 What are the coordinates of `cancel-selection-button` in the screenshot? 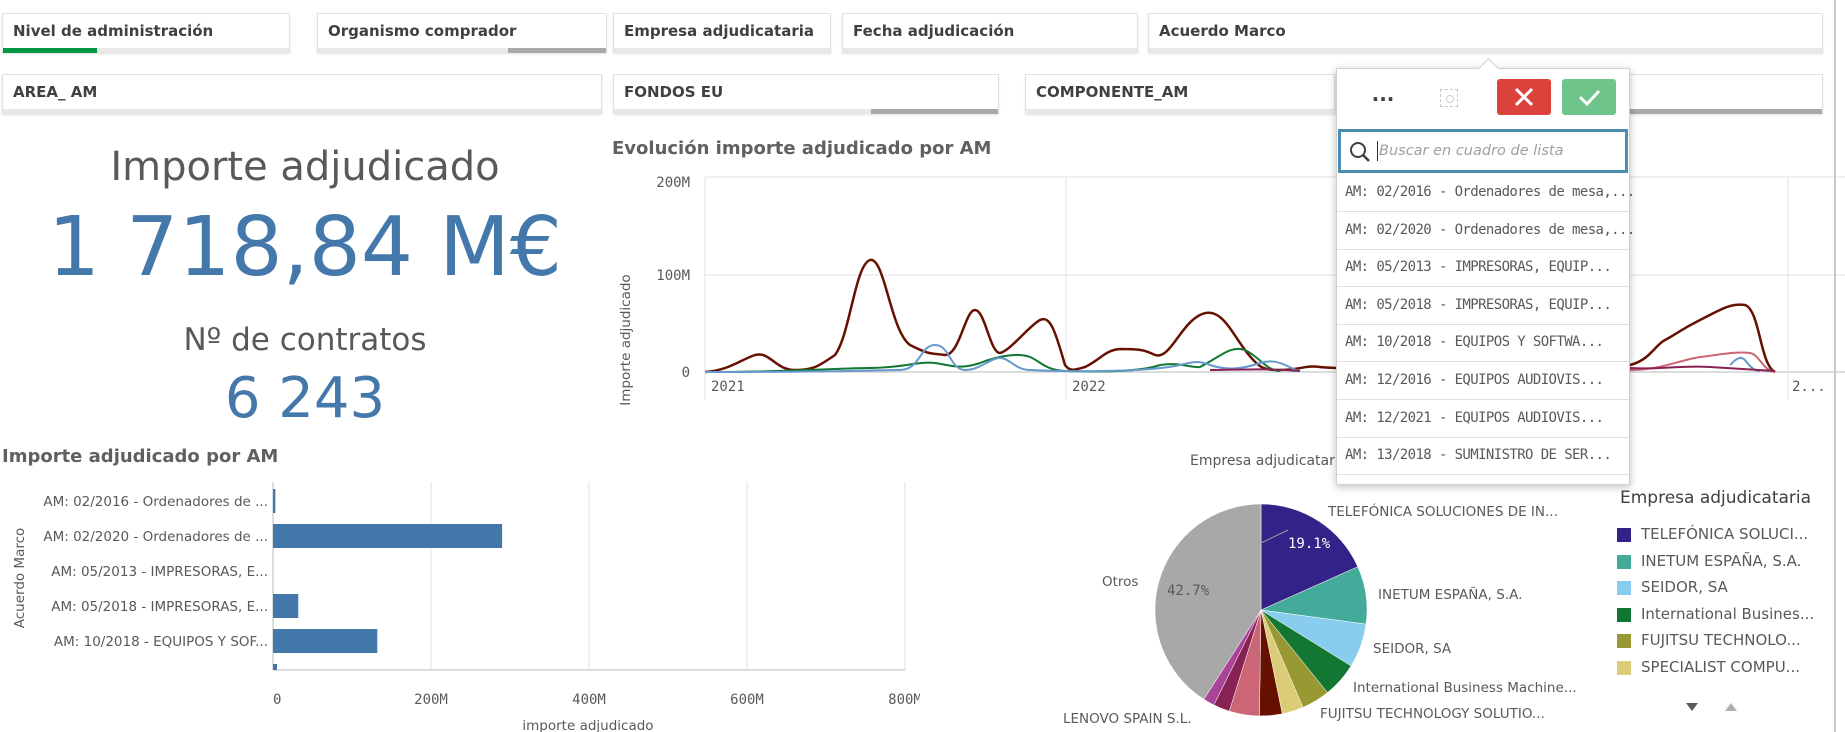 It's located at (1524, 97).